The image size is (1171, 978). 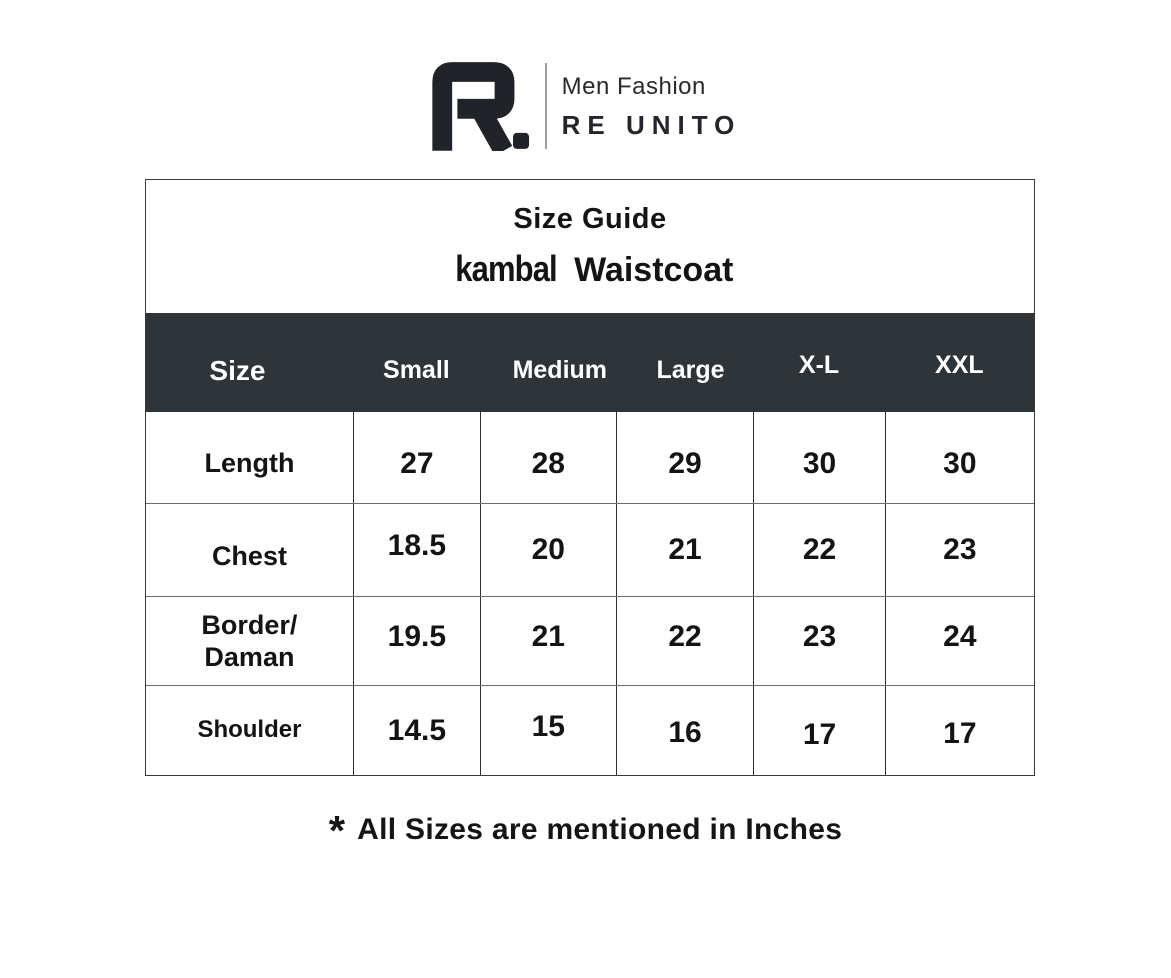 What do you see at coordinates (505, 268) in the screenshot?
I see `product-name-highlight: kambal` at bounding box center [505, 268].